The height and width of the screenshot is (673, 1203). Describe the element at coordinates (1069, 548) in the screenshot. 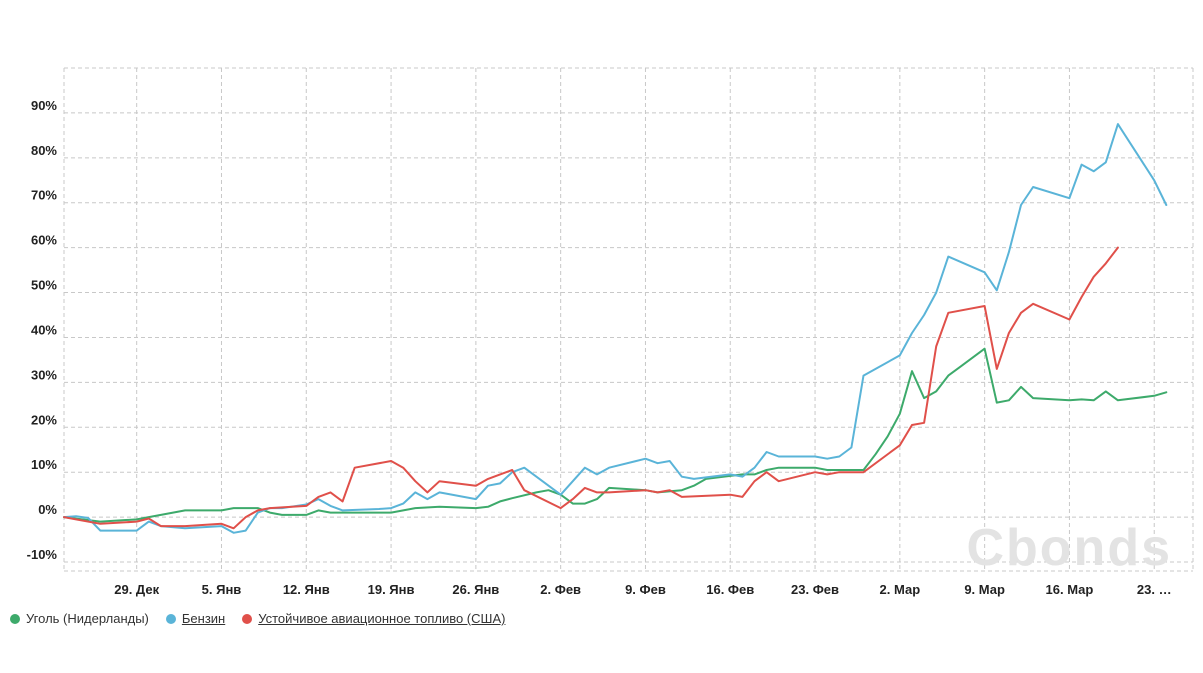

I see `cbonds-watermark: Cbonds` at that location.